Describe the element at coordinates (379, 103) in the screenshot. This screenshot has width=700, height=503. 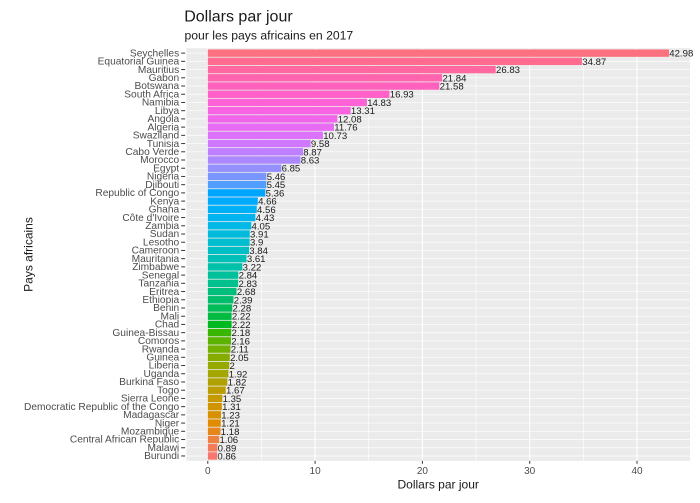
I see `svg-text: 14.83` at that location.